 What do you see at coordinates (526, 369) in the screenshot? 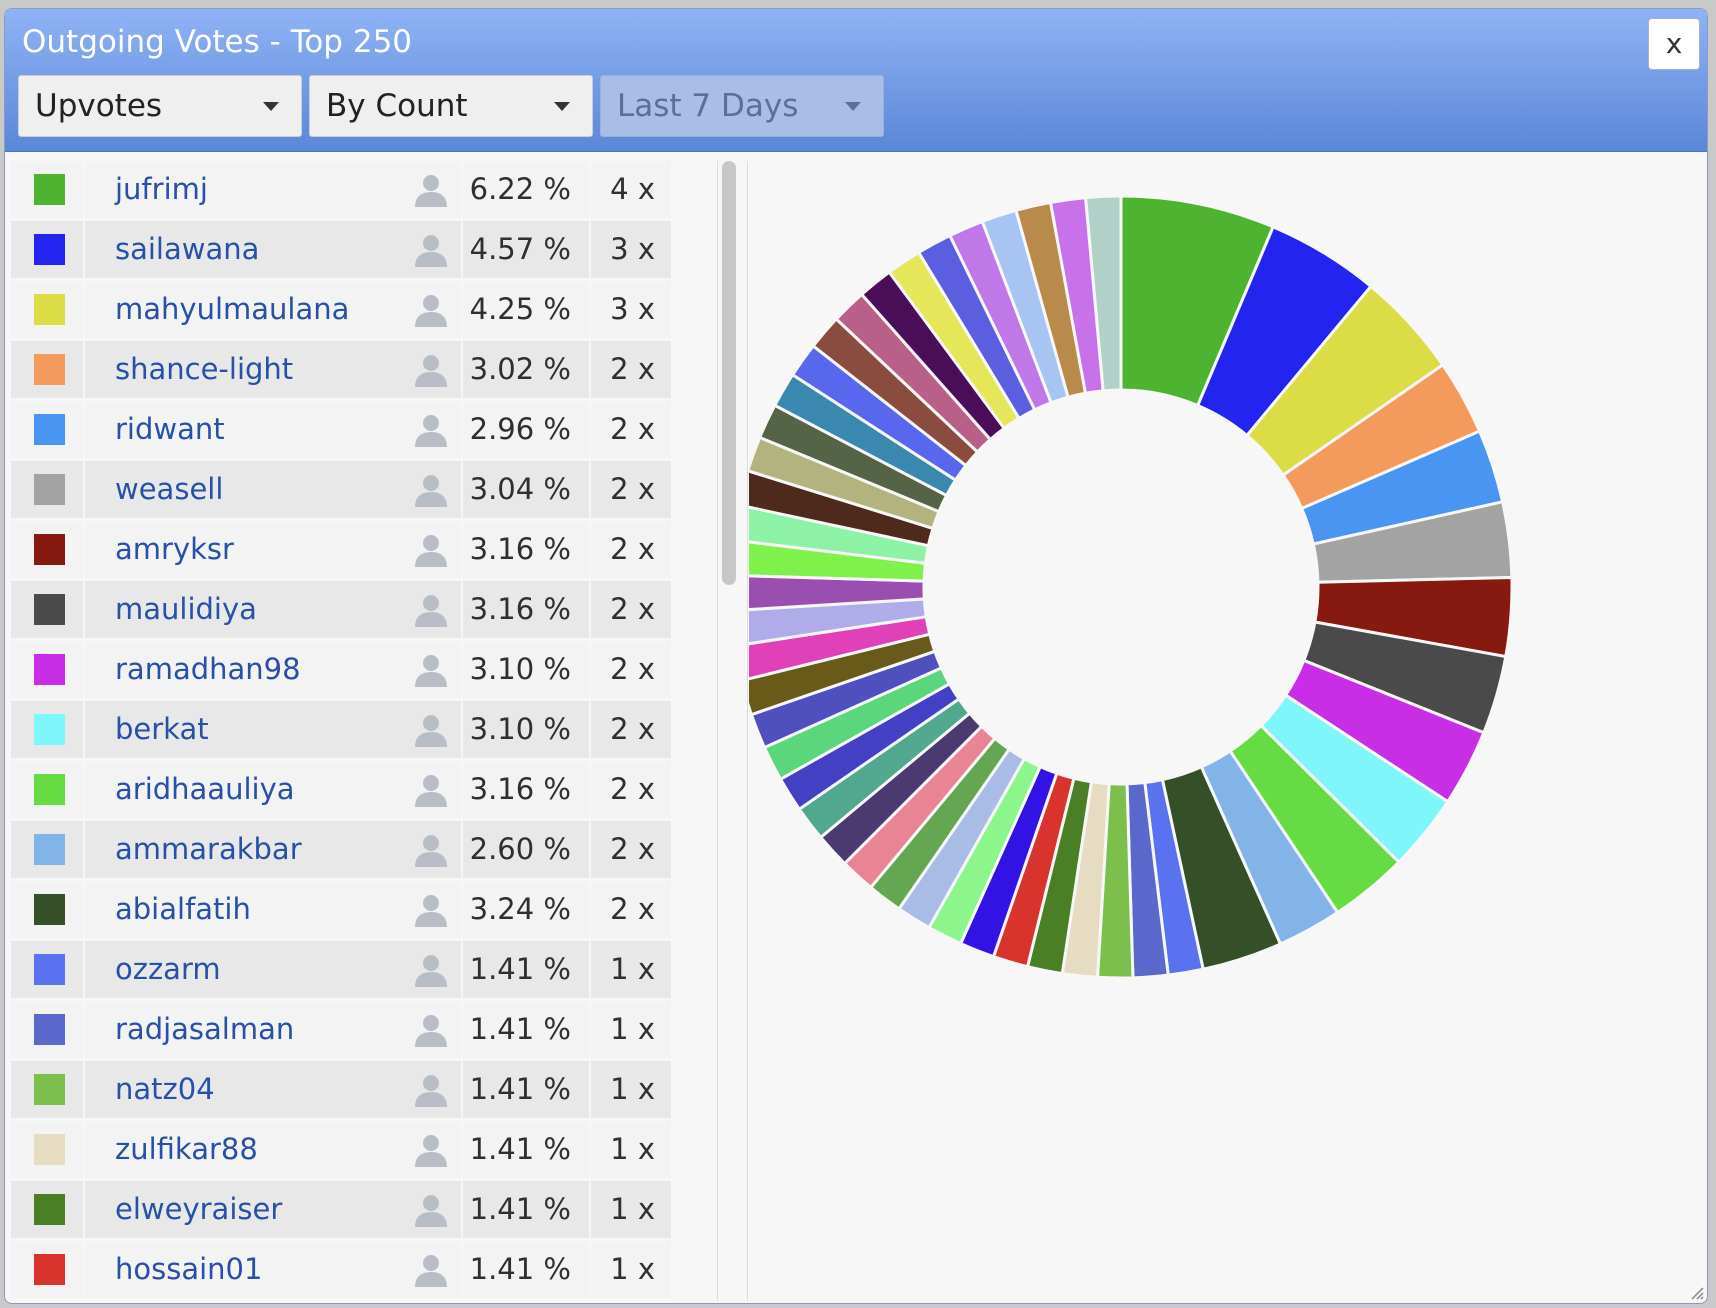
I see `percentage-cell: 3.02 %` at bounding box center [526, 369].